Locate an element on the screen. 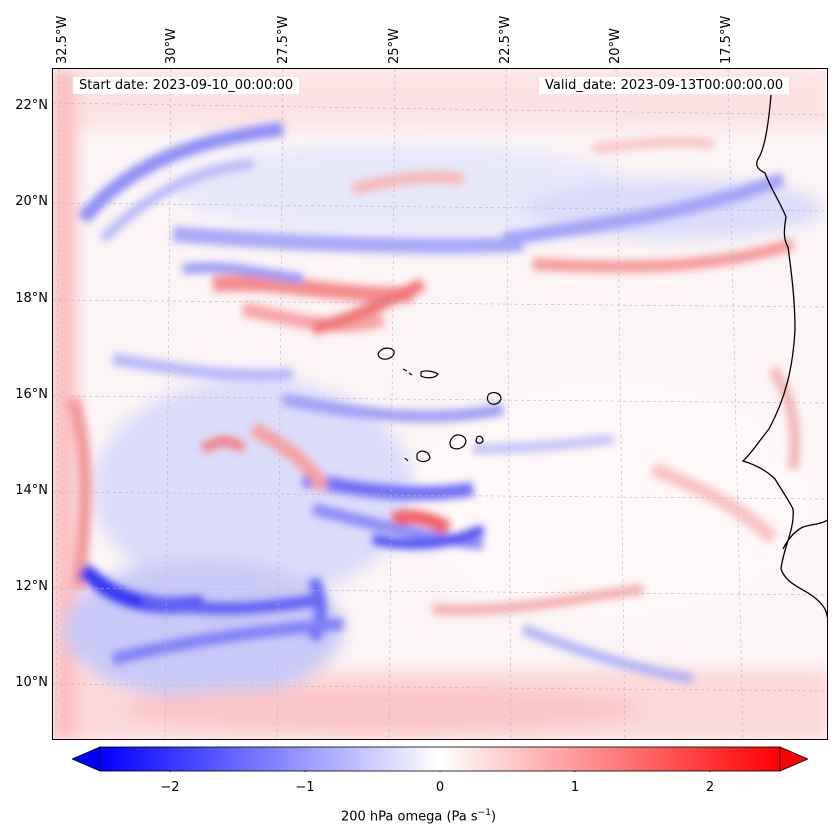 This screenshot has width=837, height=839. lon-label-22.5w: 22.5°W is located at coordinates (505, 39).